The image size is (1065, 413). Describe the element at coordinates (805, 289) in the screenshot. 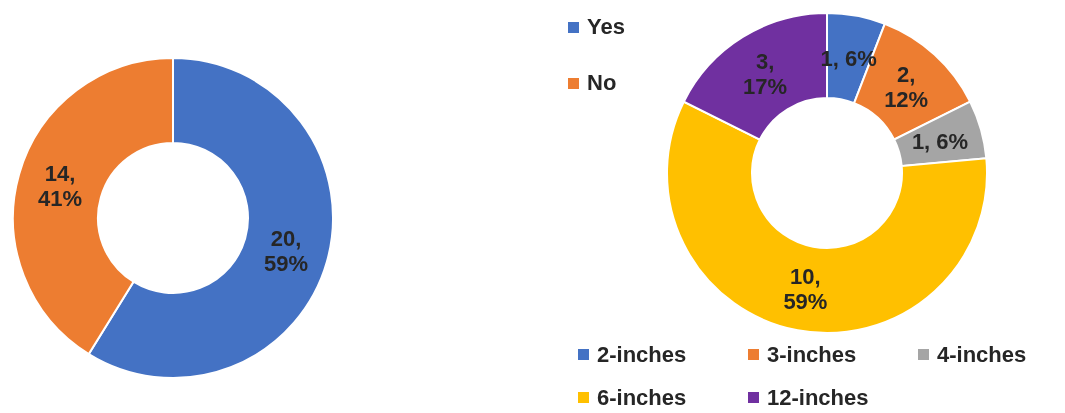

I see `data-label: 10, 59%` at that location.